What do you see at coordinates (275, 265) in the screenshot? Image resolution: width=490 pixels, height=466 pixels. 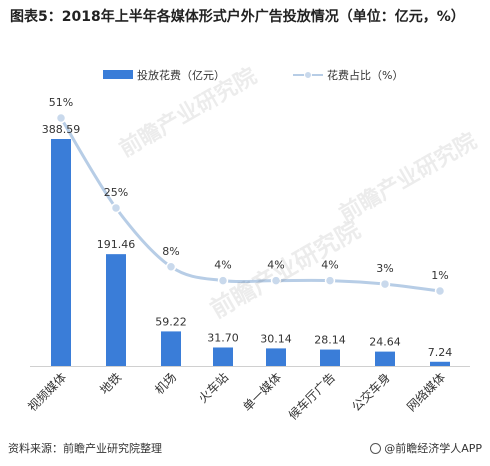 I see `share-label-5: 4%` at bounding box center [275, 265].